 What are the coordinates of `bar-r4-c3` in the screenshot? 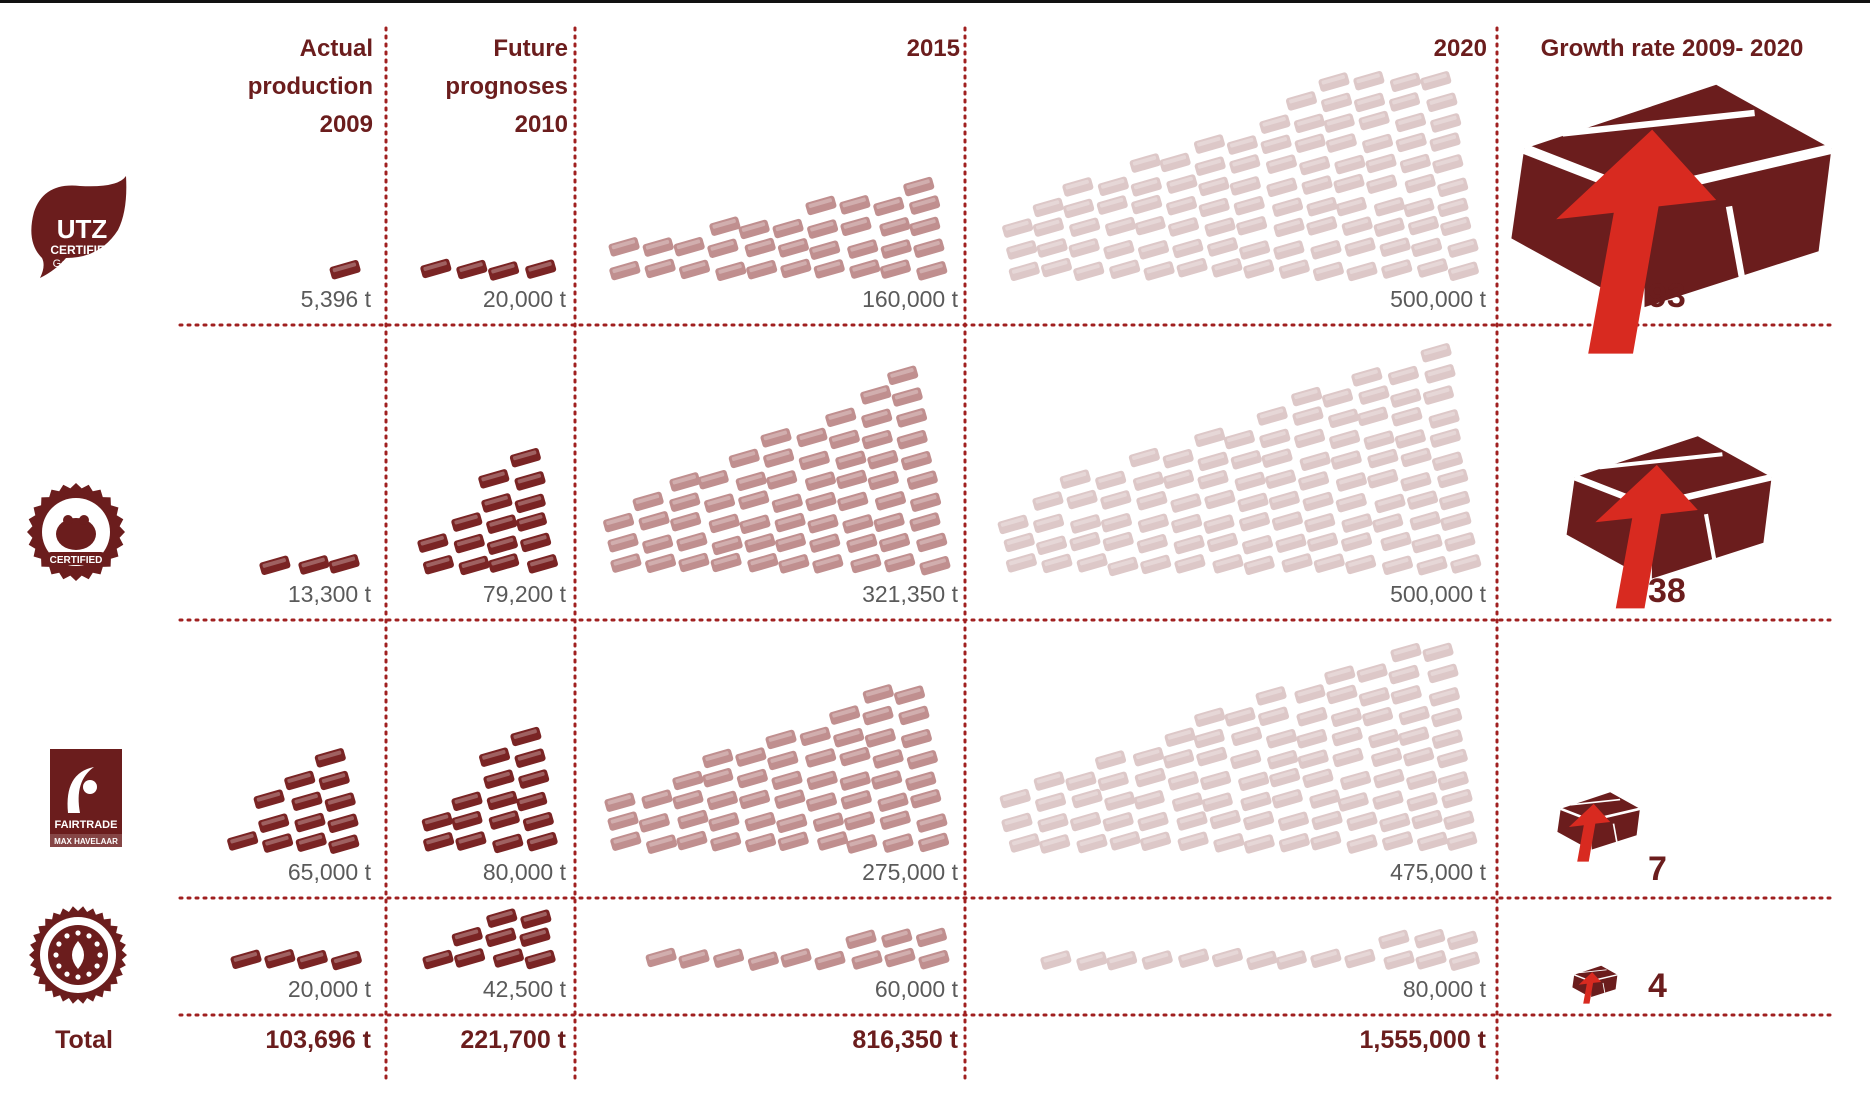 It's located at (931, 937).